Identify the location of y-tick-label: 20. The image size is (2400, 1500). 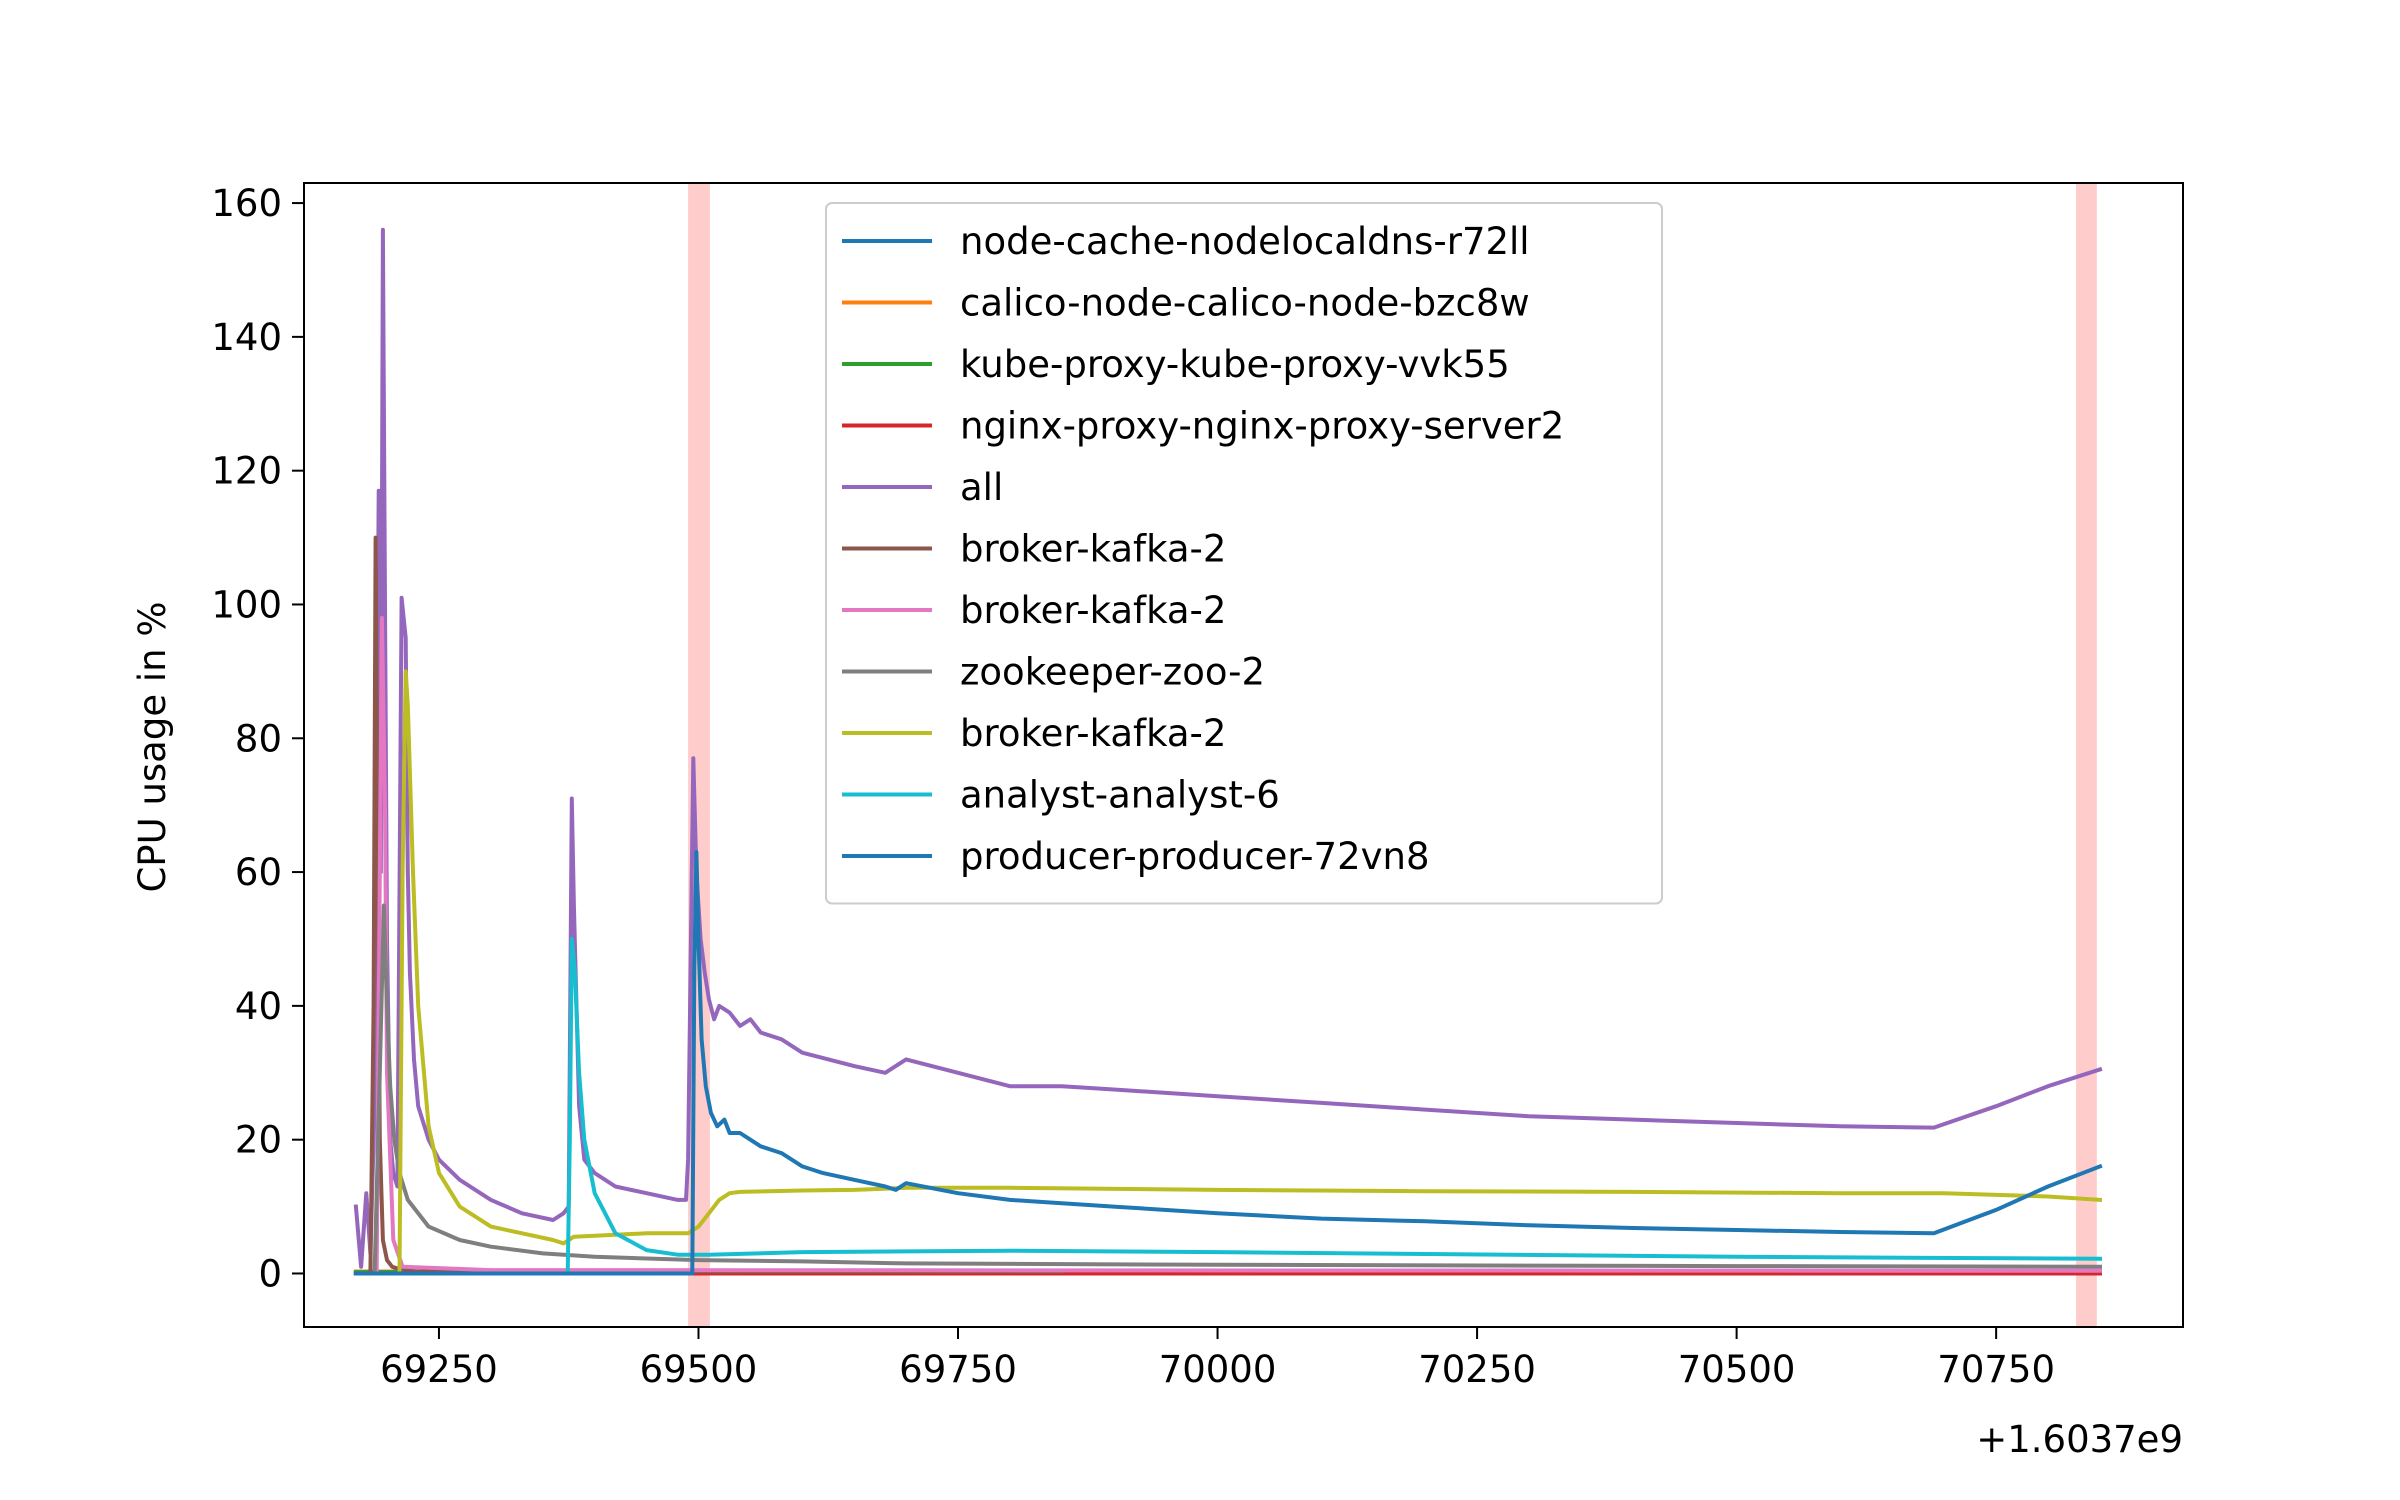
(258, 1140).